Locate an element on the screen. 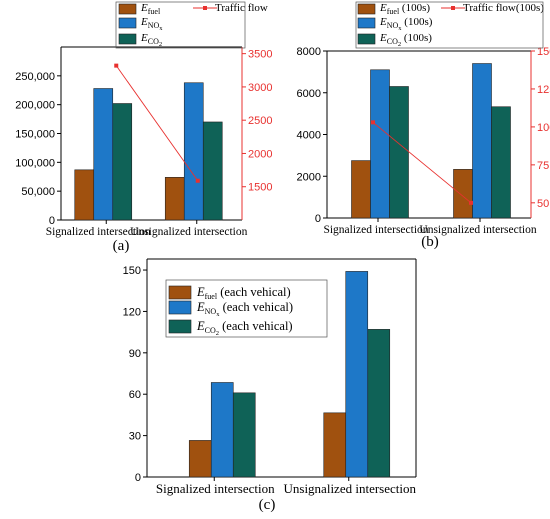 This screenshot has height=519, width=550. legend-label-4: Traffic flow(100s) is located at coordinates (503, 8).